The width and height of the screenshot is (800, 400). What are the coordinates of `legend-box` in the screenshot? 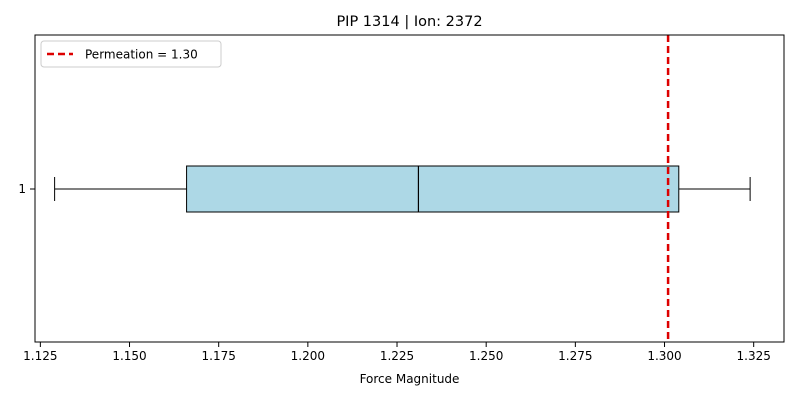 It's located at (131, 54).